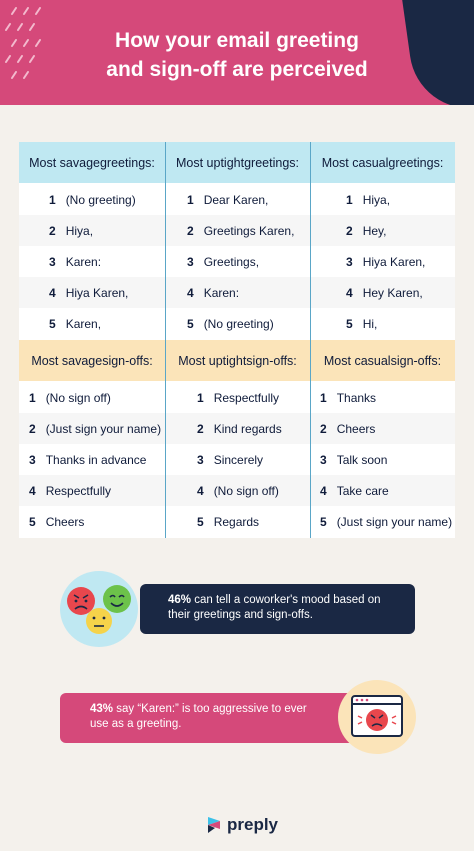 This screenshot has height=851, width=474. I want to click on table-row: 1 Respectfully, so click(237, 397).